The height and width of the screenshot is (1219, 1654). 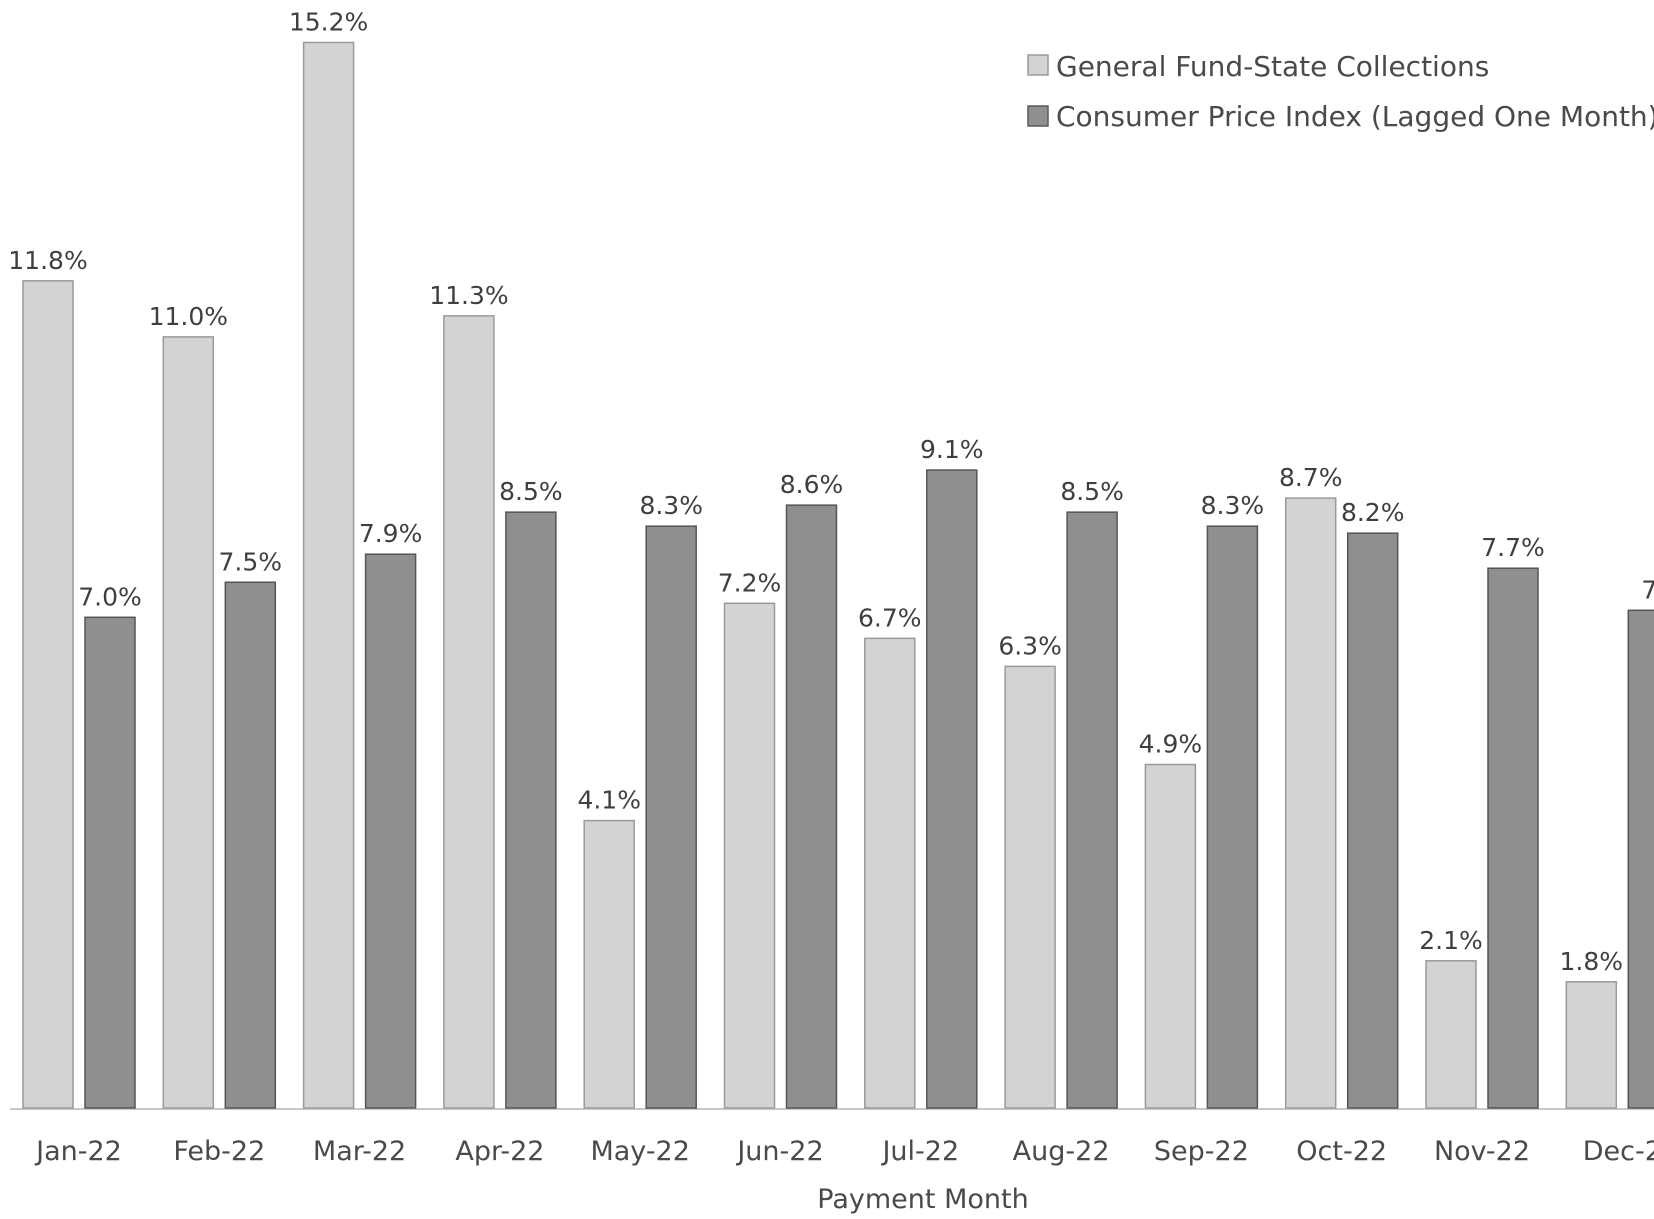 I want to click on x-tick-label-aug-22: Aug-22, so click(x=1061, y=1151).